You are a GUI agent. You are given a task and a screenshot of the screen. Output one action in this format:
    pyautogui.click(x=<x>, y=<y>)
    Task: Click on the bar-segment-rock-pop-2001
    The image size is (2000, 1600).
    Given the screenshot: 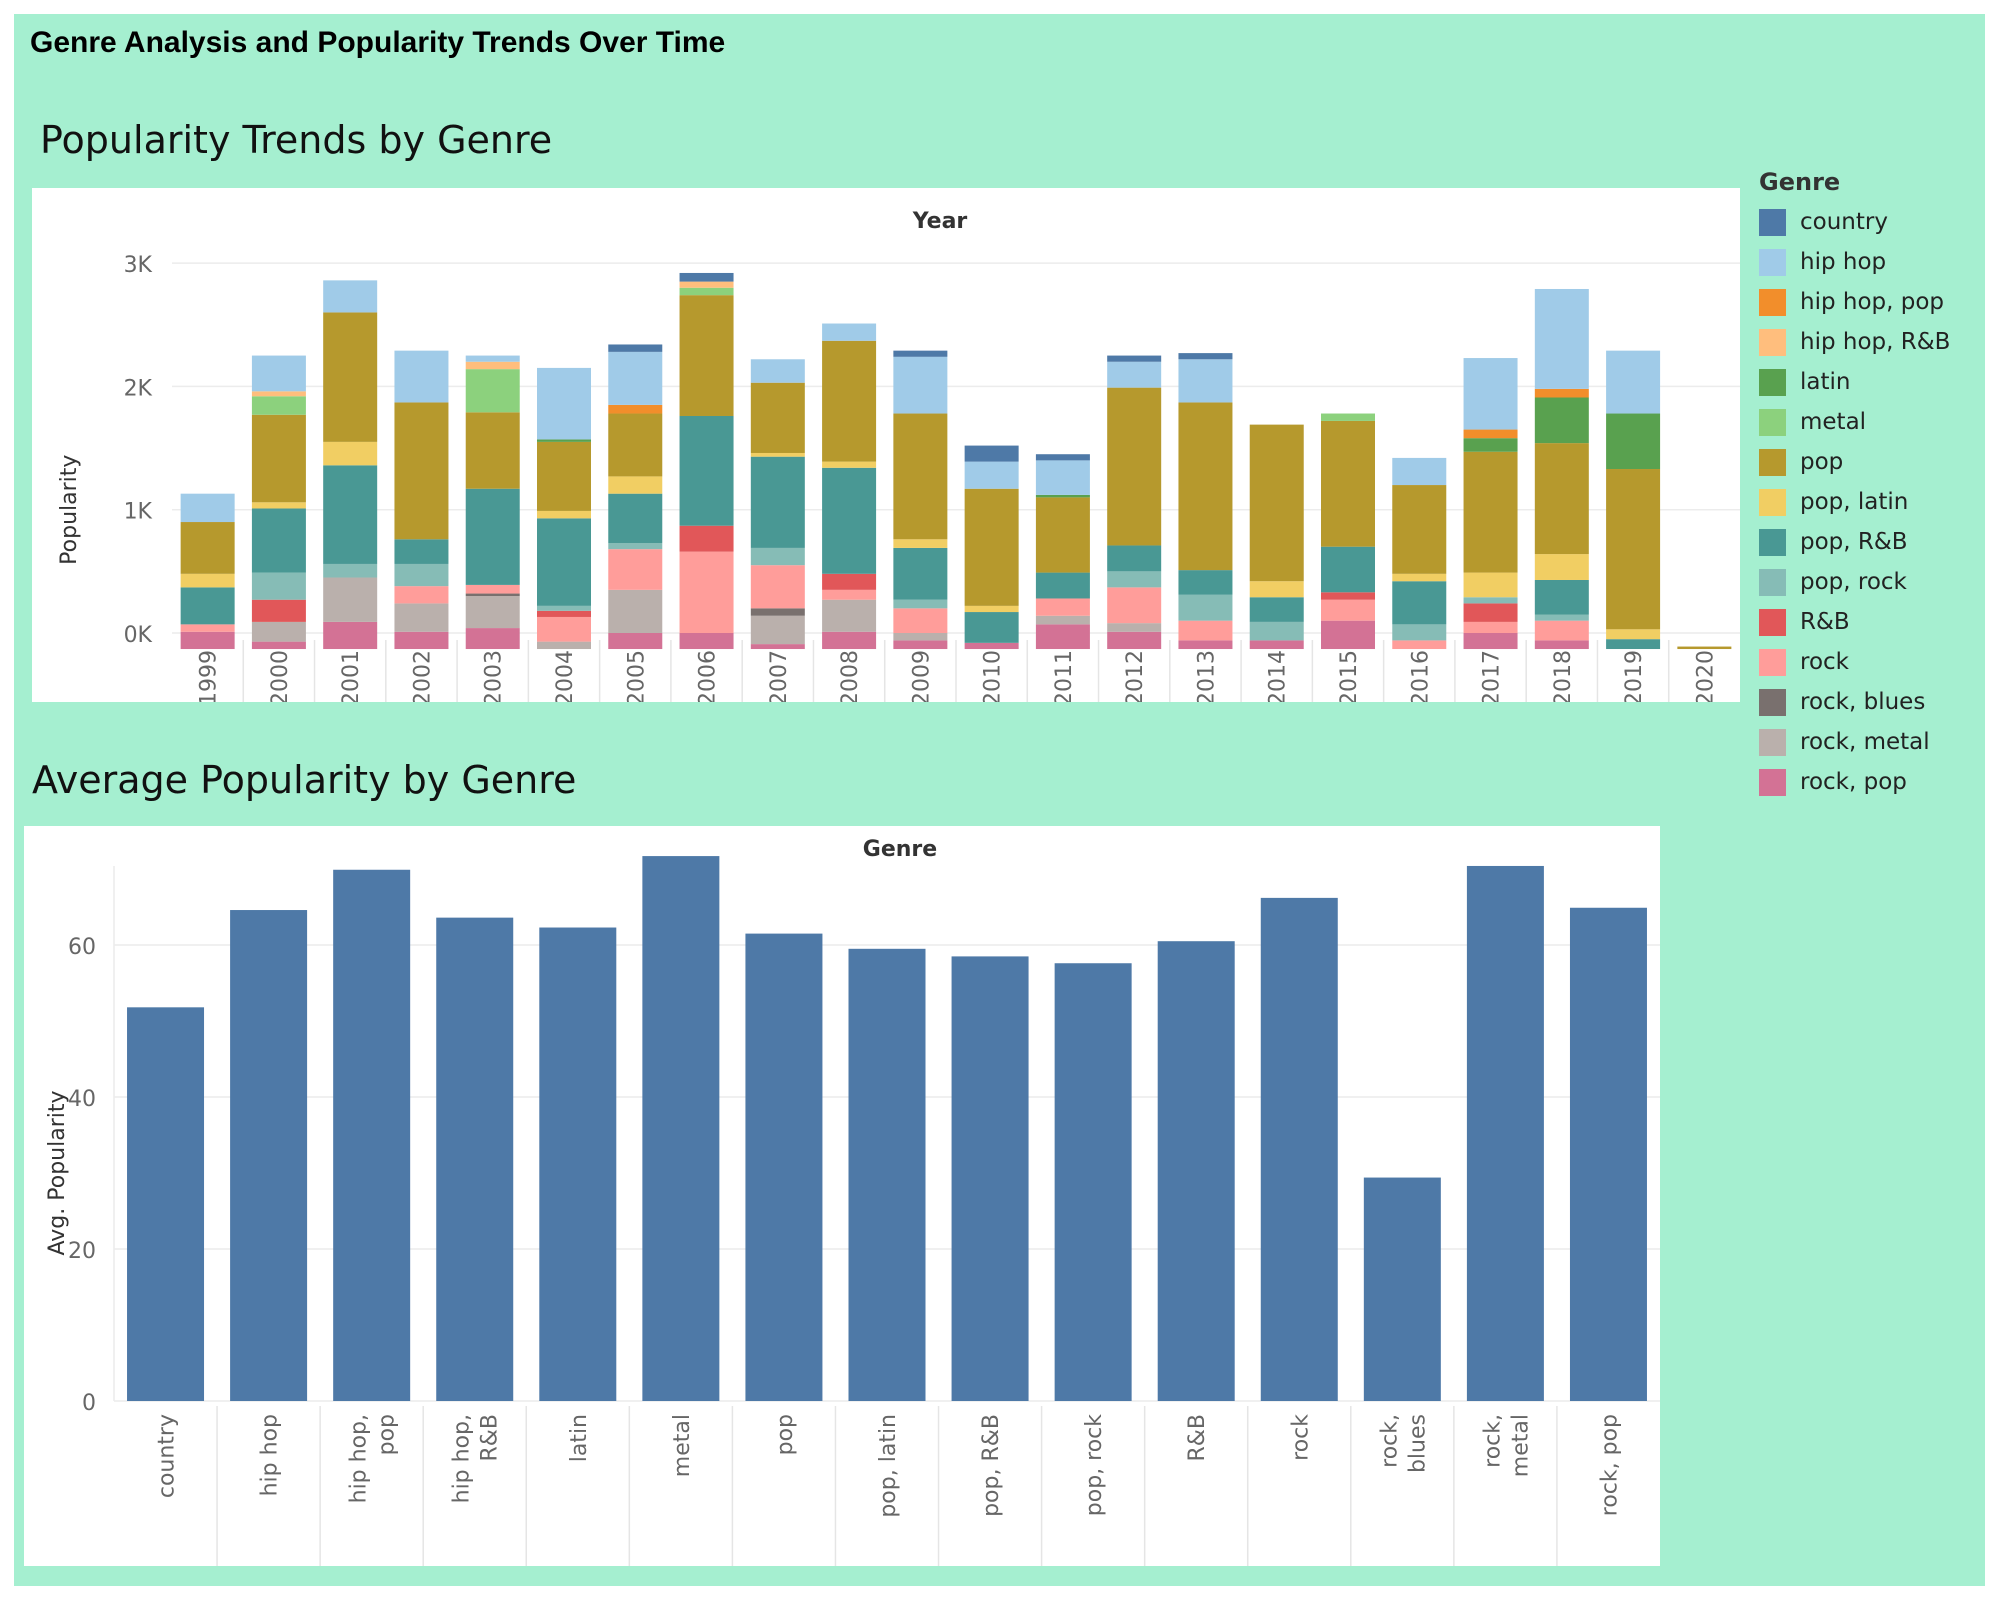 What is the action you would take?
    pyautogui.click(x=350, y=635)
    